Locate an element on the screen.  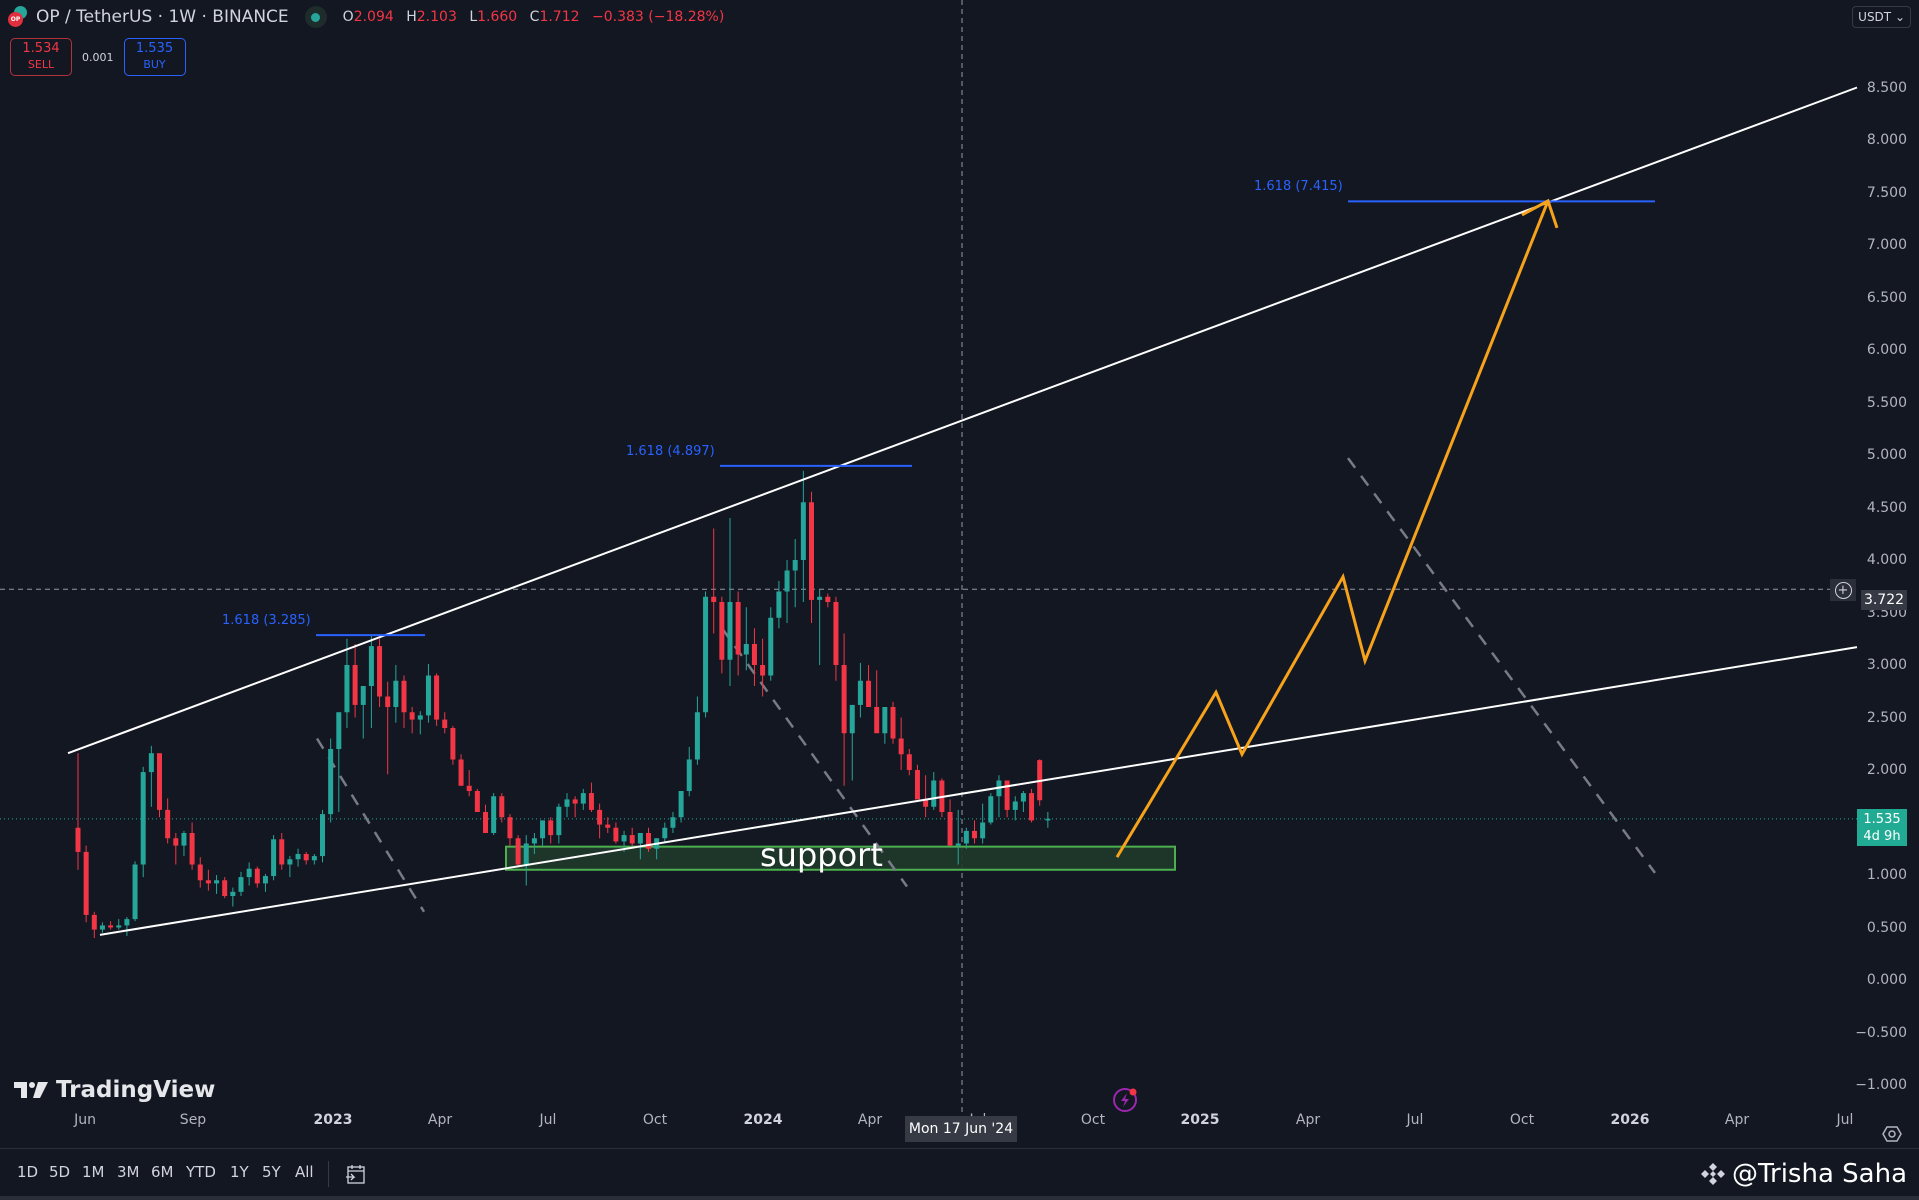
range-button-5d: 5D is located at coordinates (60, 1172).